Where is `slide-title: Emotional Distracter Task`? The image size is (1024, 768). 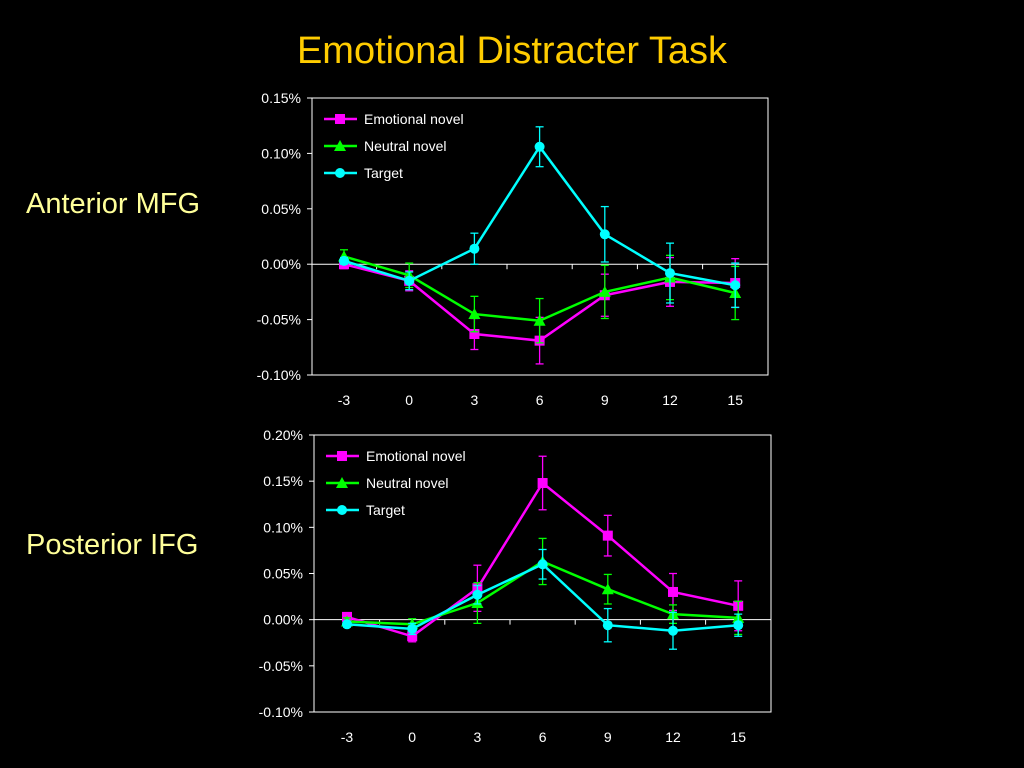 slide-title: Emotional Distracter Task is located at coordinates (512, 51).